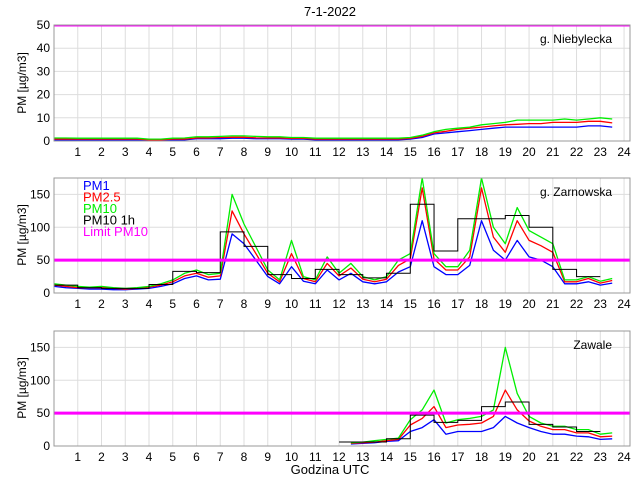  What do you see at coordinates (44, 71) in the screenshot?
I see `y-tick-label: 30` at bounding box center [44, 71].